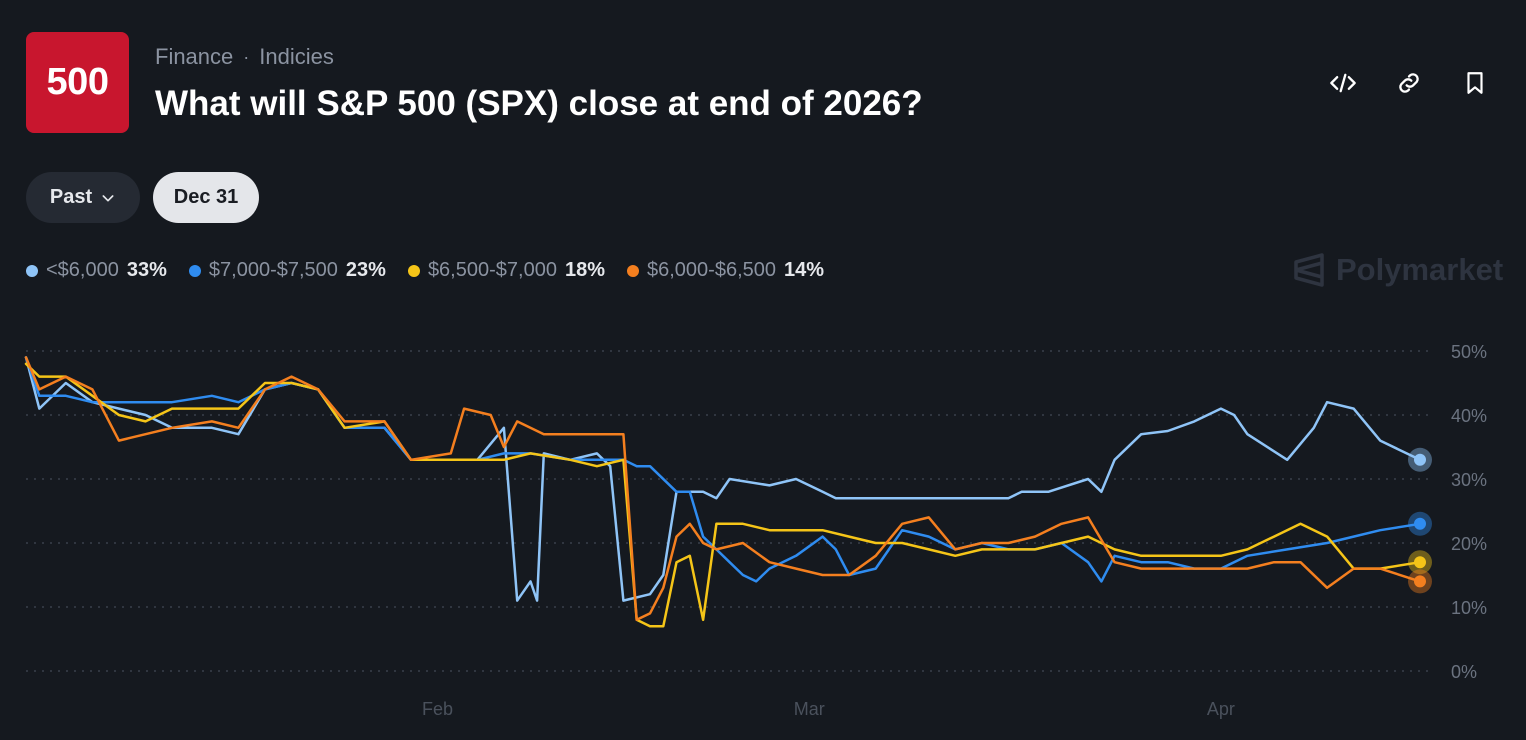 This screenshot has height=740, width=1526. What do you see at coordinates (437, 709) in the screenshot?
I see `x-tick-label: Feb` at bounding box center [437, 709].